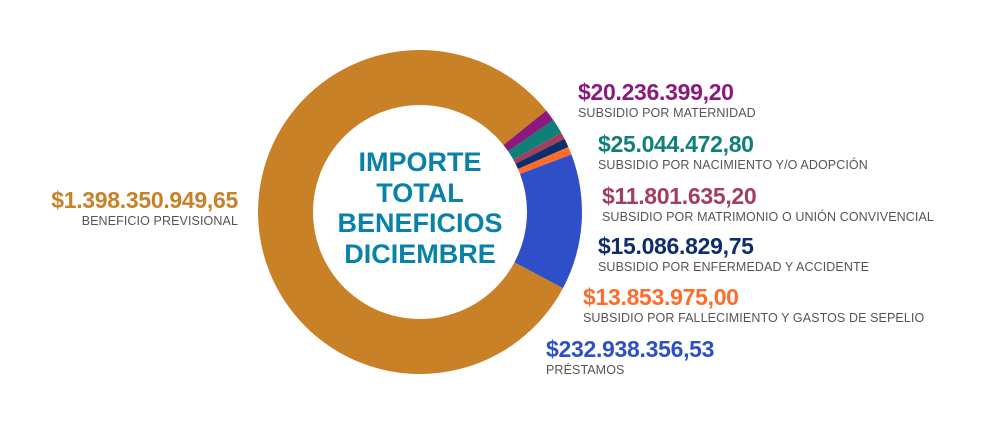  Describe the element at coordinates (544, 160) in the screenshot. I see `slice-fallecimiento` at that location.